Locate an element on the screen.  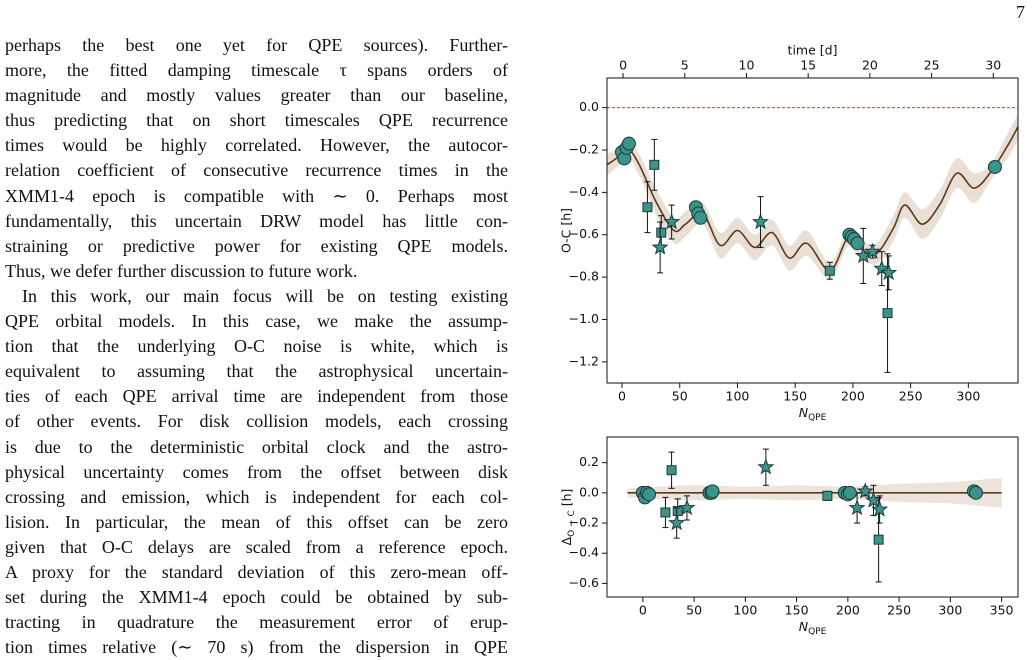
model-line is located at coordinates (812, 199).